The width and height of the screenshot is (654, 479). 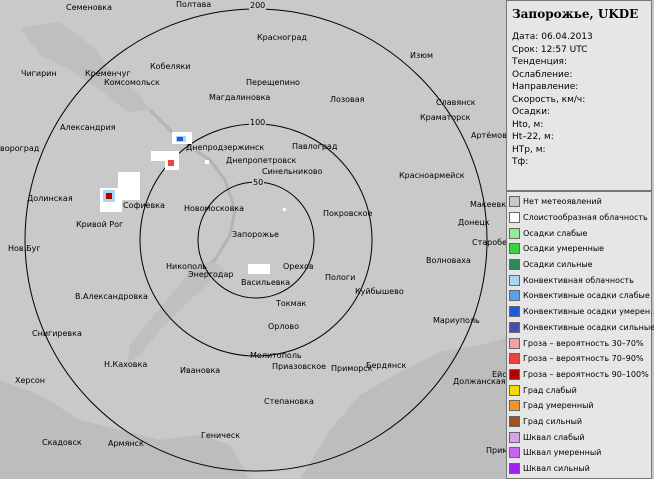 What do you see at coordinates (276, 355) in the screenshot?
I see `city-label: Мелитополь` at bounding box center [276, 355].